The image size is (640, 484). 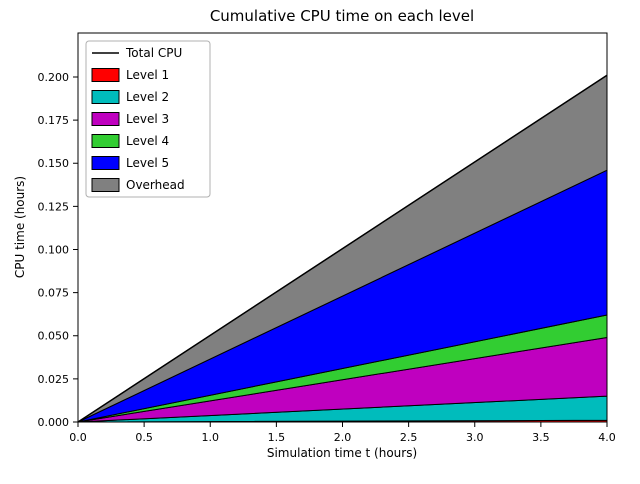 I want to click on x-tick-label: 0.0, so click(x=78, y=437).